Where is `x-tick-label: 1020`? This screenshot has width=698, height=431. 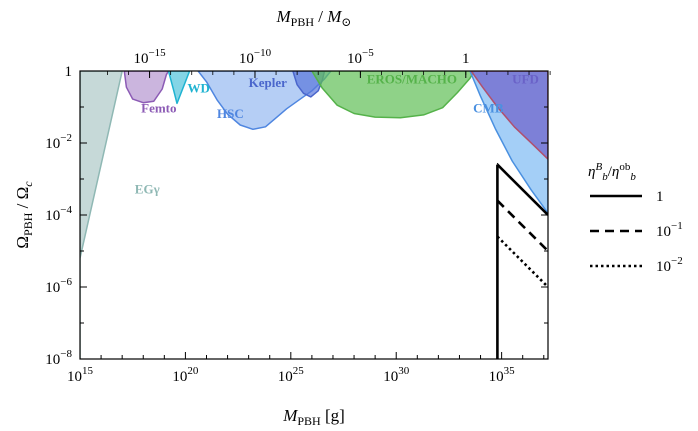 x-tick-label: 1020 is located at coordinates (185, 375).